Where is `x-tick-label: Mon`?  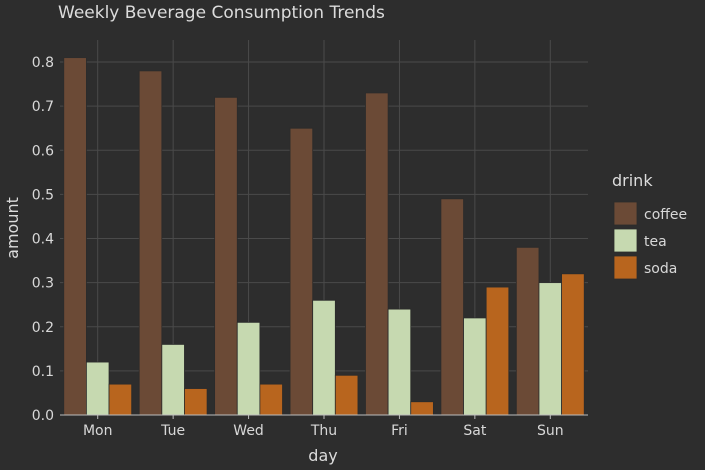 x-tick-label: Mon is located at coordinates (98, 431).